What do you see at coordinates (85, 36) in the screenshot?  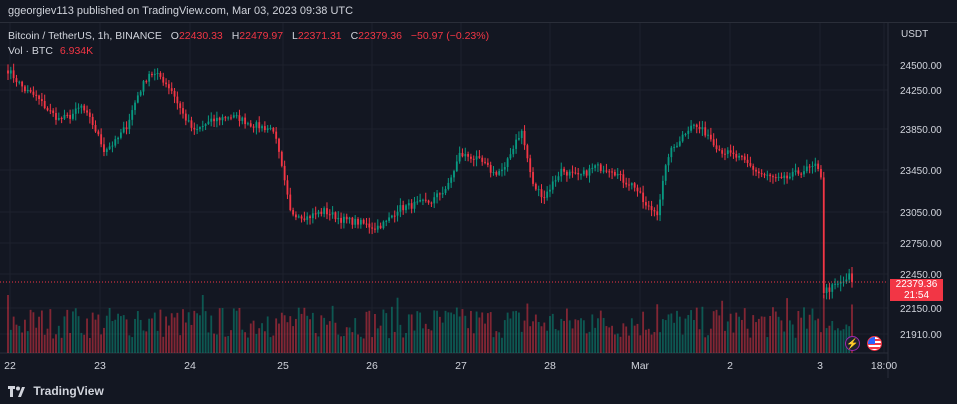 I see `symbol-label: Bitcoin / TetherUS, 1h, BINANCE` at bounding box center [85, 36].